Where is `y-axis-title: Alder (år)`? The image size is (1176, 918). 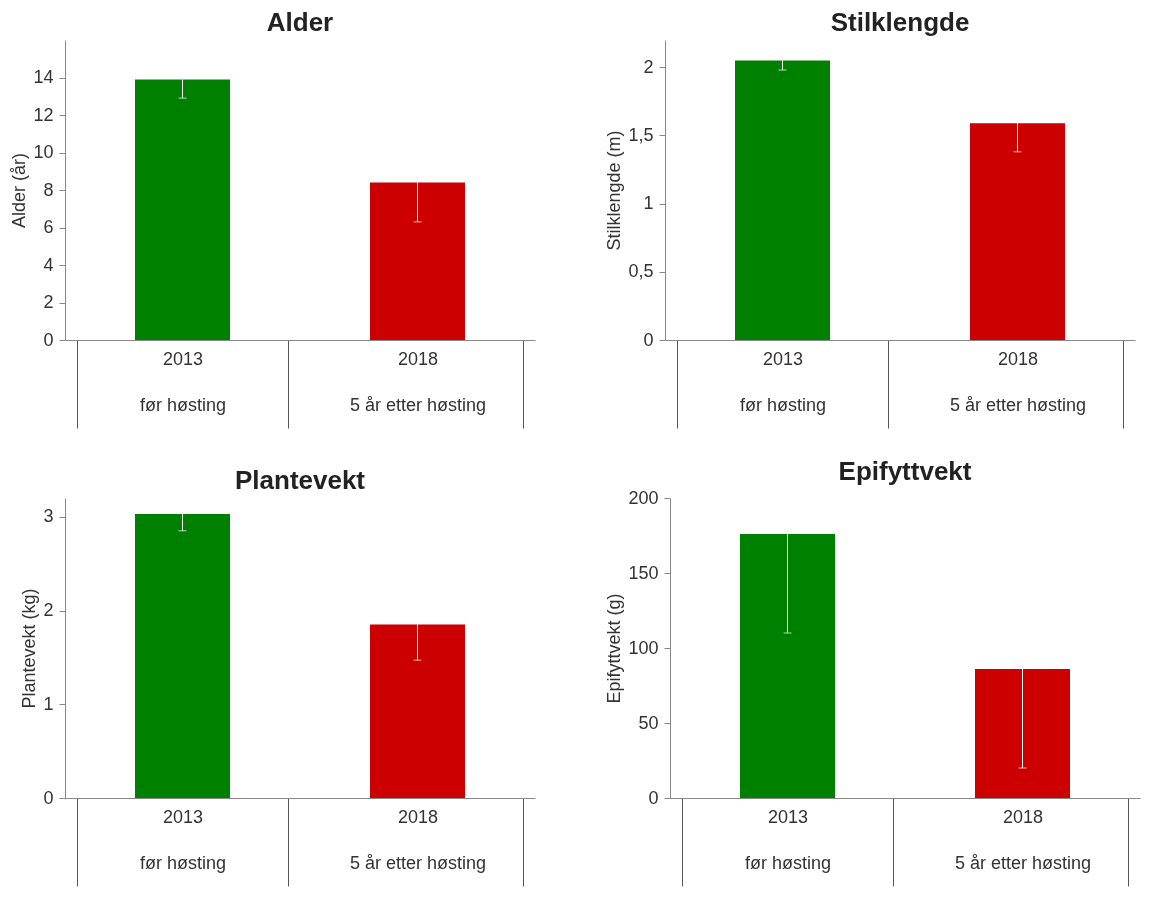 y-axis-title: Alder (år) is located at coordinates (19, 190).